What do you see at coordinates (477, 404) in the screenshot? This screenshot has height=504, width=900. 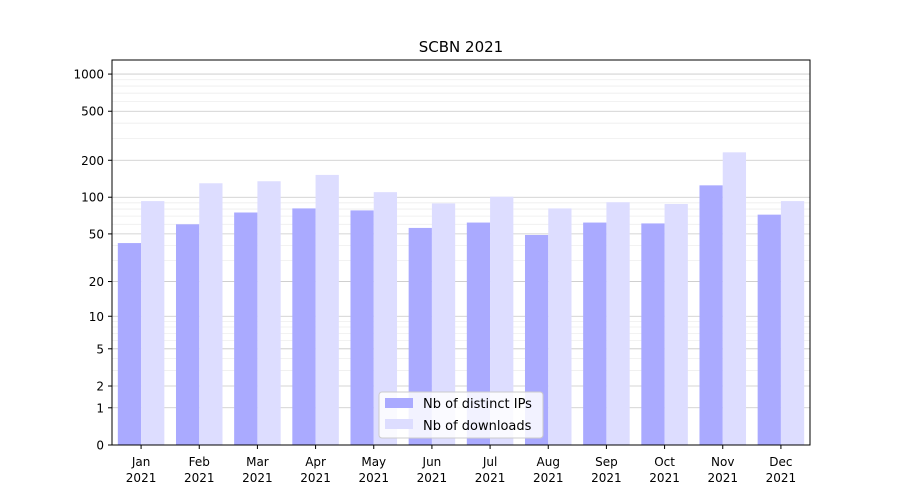 I see `legend-label-distinct-ips: Nb of distinct IPs` at bounding box center [477, 404].